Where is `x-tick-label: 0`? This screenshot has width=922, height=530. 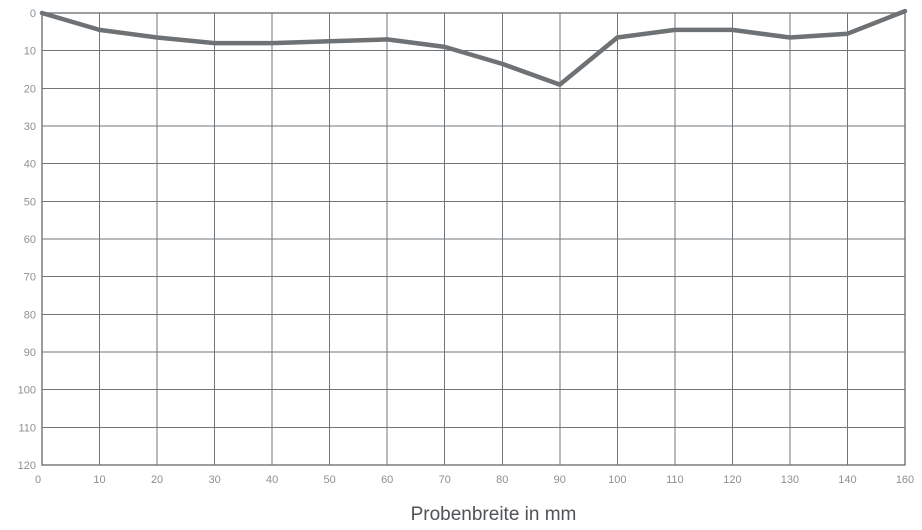
x-tick-label: 0 is located at coordinates (38, 480).